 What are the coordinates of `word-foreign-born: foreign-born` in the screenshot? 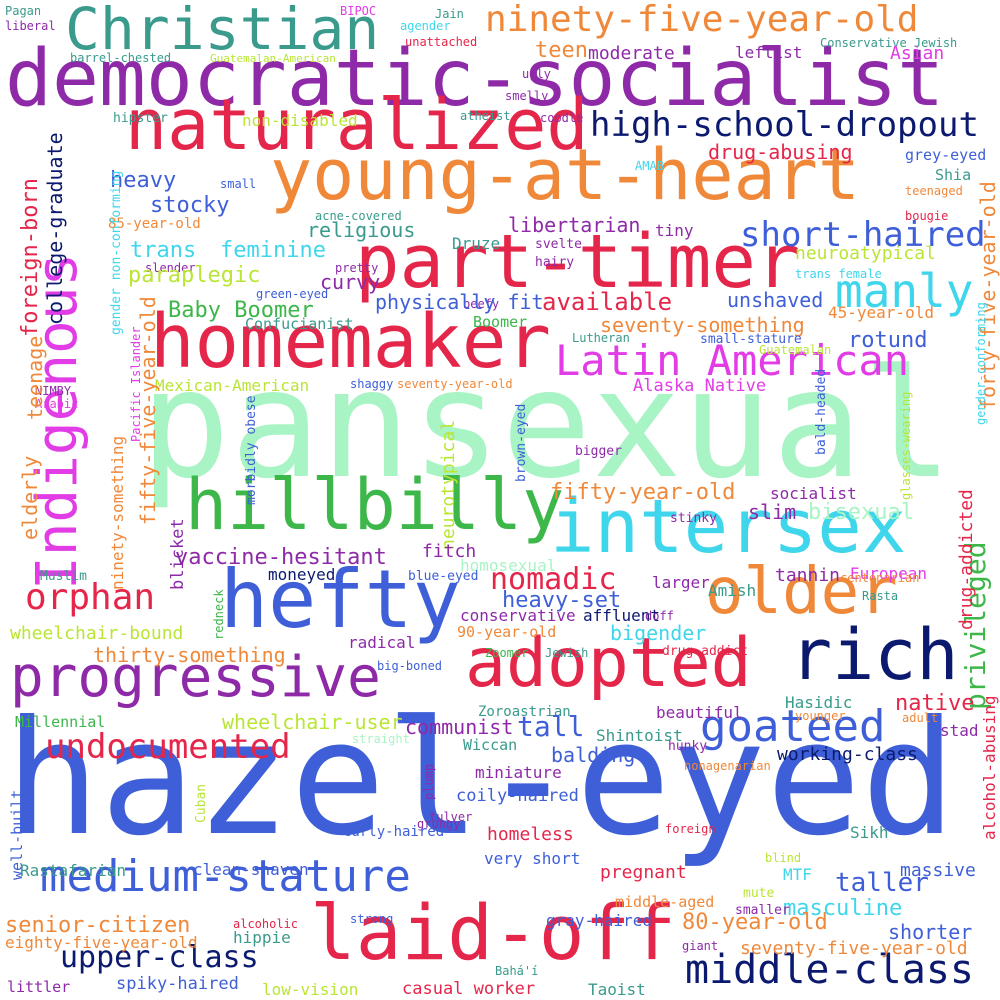 It's located at (30, 257).